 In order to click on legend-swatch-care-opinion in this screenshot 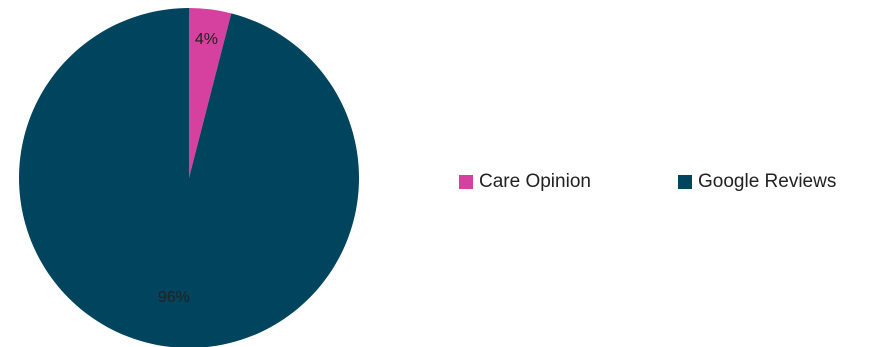, I will do `click(466, 182)`.